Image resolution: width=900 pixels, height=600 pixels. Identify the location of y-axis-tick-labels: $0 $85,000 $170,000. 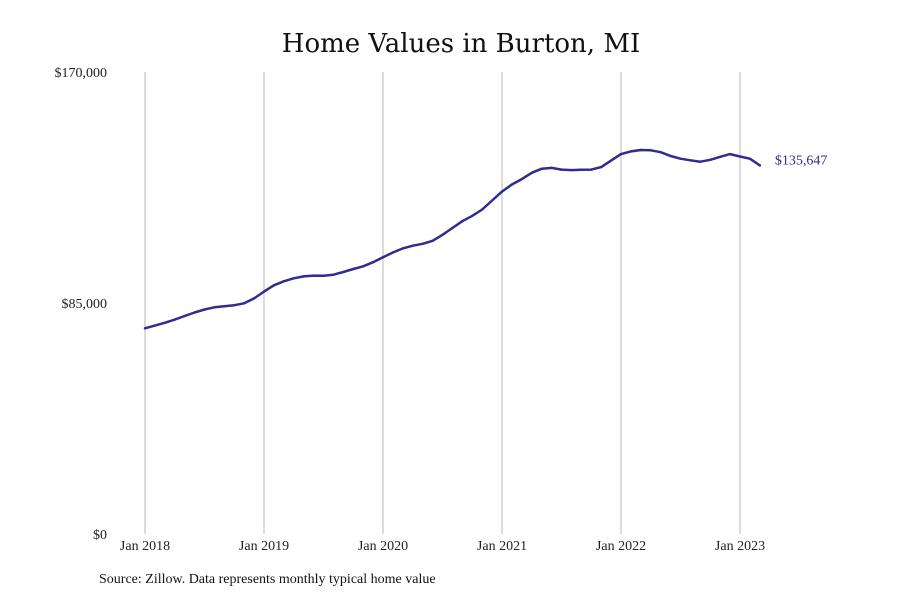
(81, 304).